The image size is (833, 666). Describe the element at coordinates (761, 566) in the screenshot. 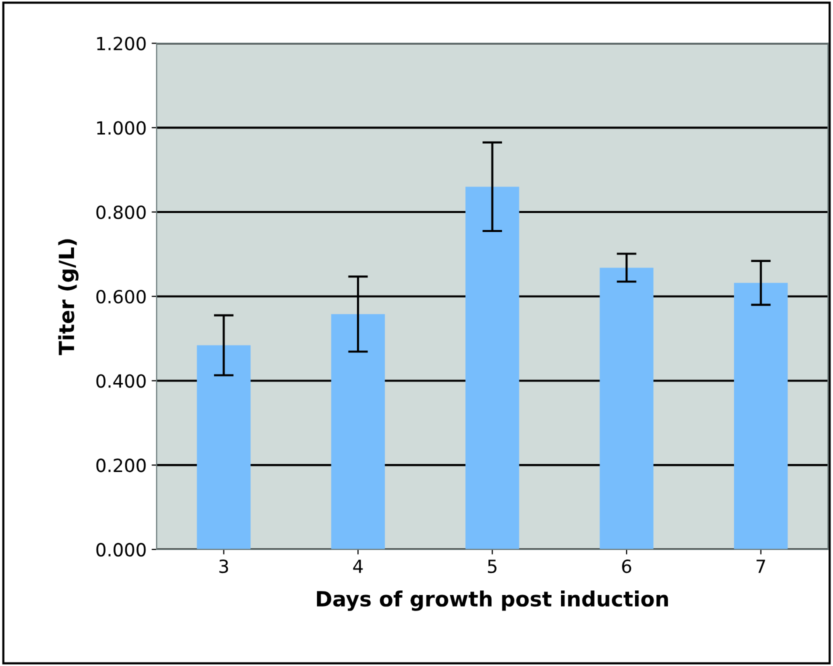

I see `x-tick-label: 7` at that location.